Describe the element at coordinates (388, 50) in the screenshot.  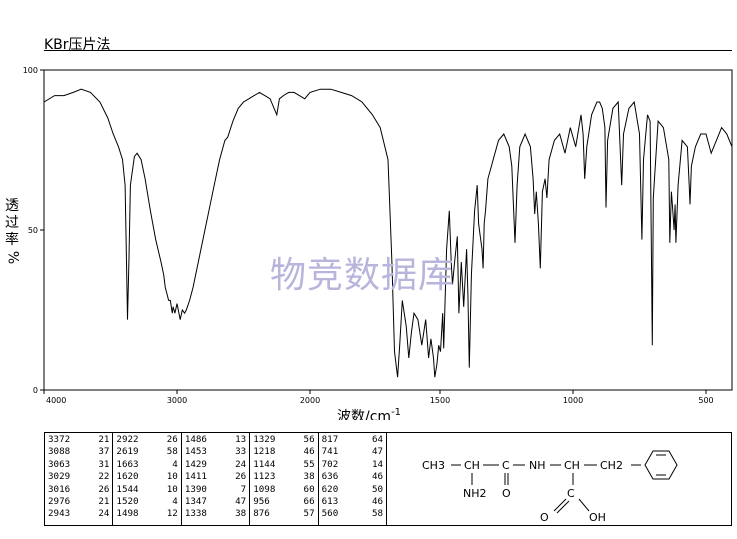
I see `header-rule` at that location.